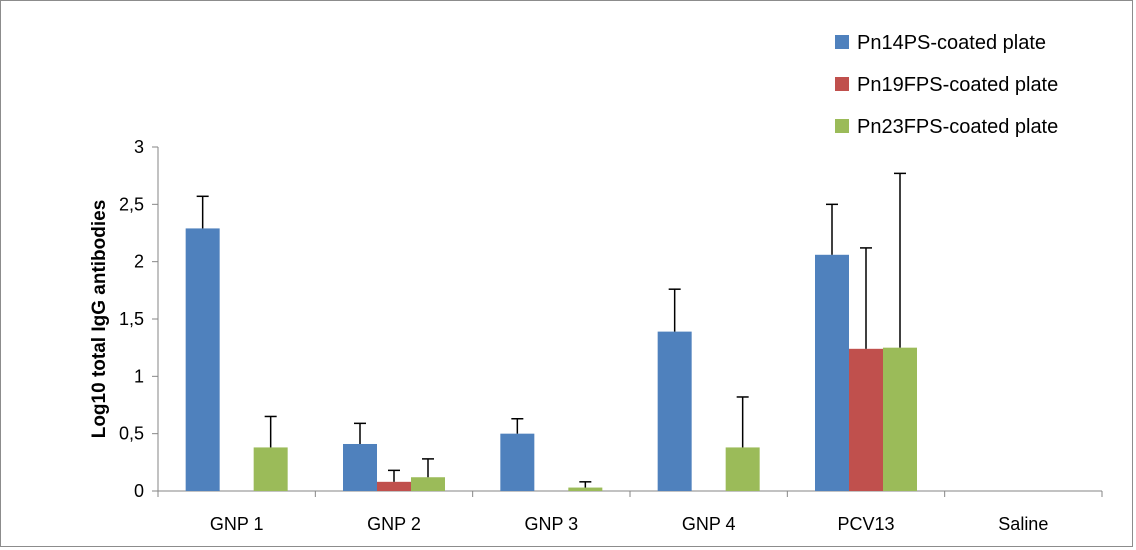 This screenshot has height=550, width=1136. I want to click on y-axis-title: Log10 total IgG antibodies, so click(99, 319).